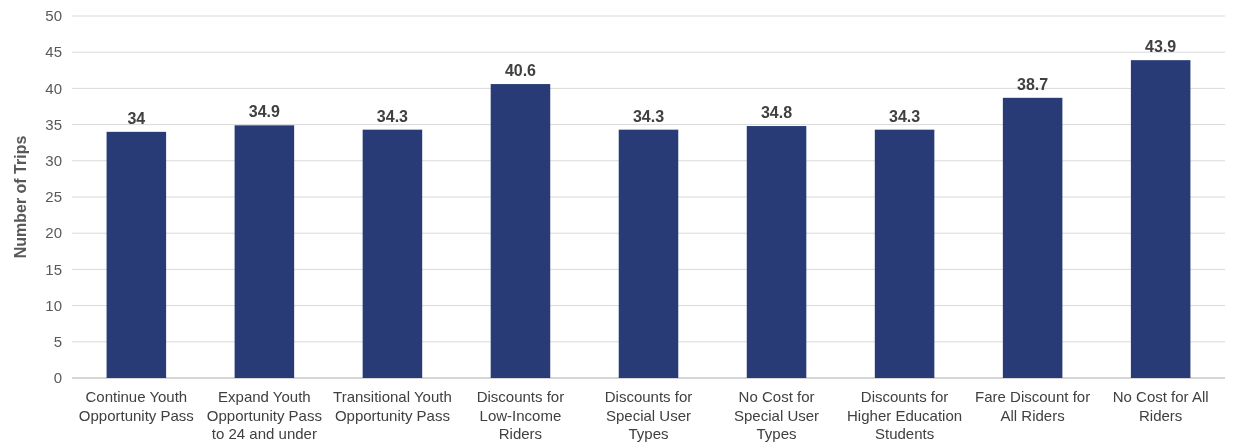 This screenshot has width=1235, height=442. What do you see at coordinates (264, 112) in the screenshot?
I see `data-label: 34.9` at bounding box center [264, 112].